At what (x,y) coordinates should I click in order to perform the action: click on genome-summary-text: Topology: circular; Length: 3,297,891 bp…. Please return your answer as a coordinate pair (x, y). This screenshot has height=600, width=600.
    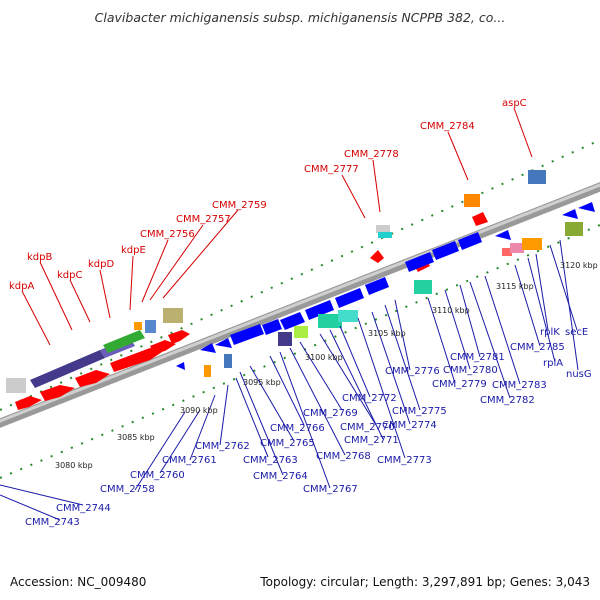
    Looking at the image, I should click on (425, 582).